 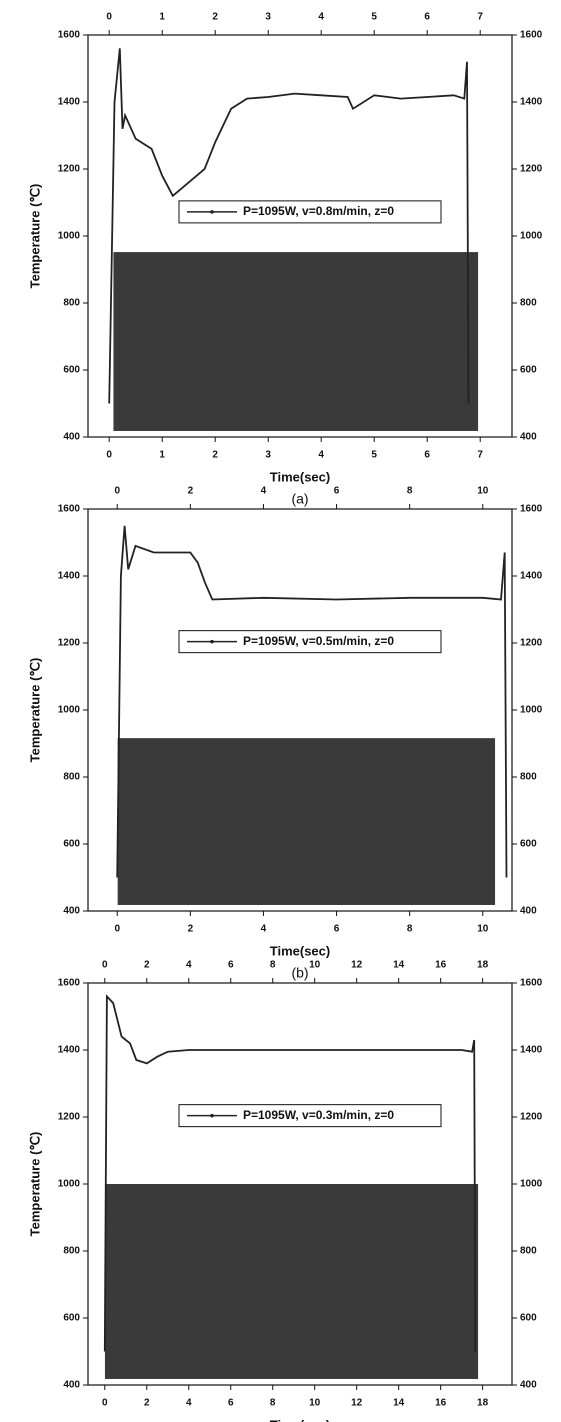 What do you see at coordinates (528, 437) in the screenshot?
I see `y2-tick-label: 400` at bounding box center [528, 437].